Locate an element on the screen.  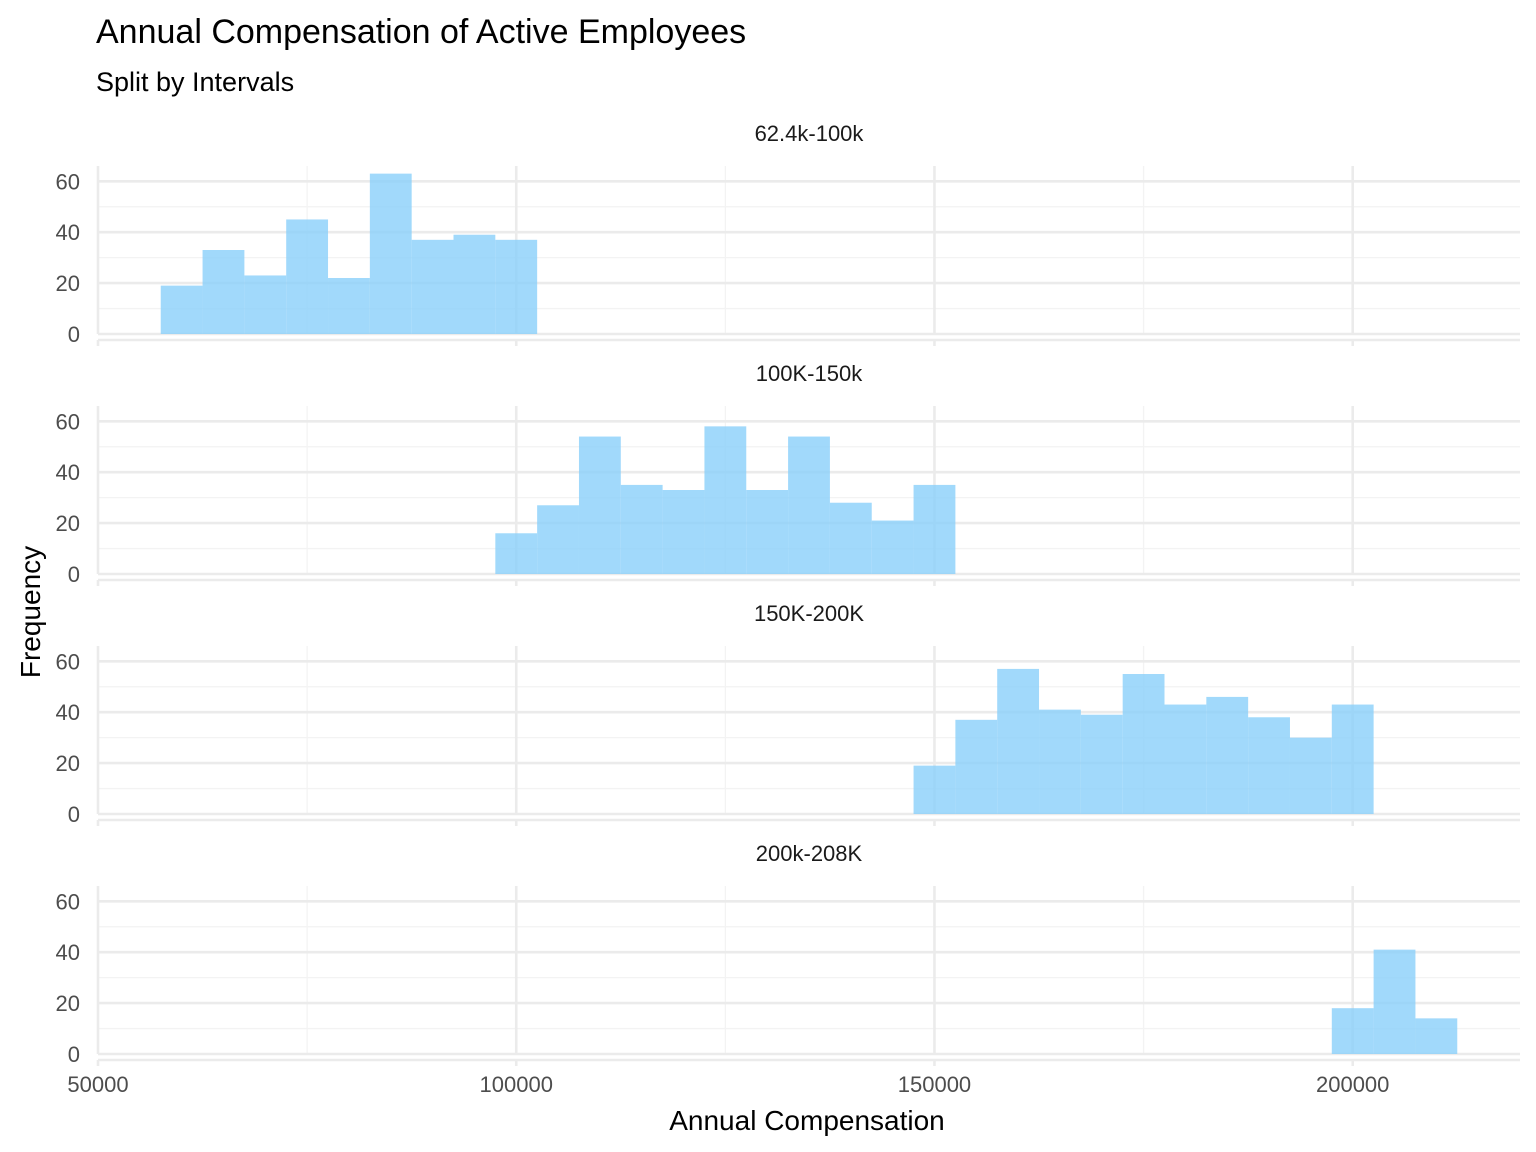
x-tick-label: 50000 is located at coordinates (97, 1084).